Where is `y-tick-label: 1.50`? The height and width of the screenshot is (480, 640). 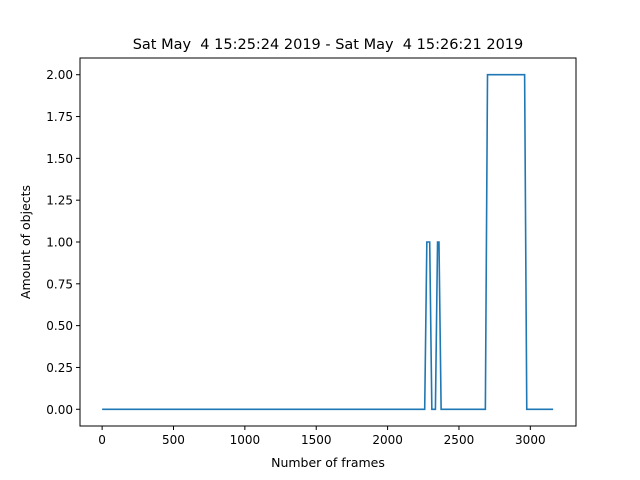 y-tick-label: 1.50 is located at coordinates (59, 159).